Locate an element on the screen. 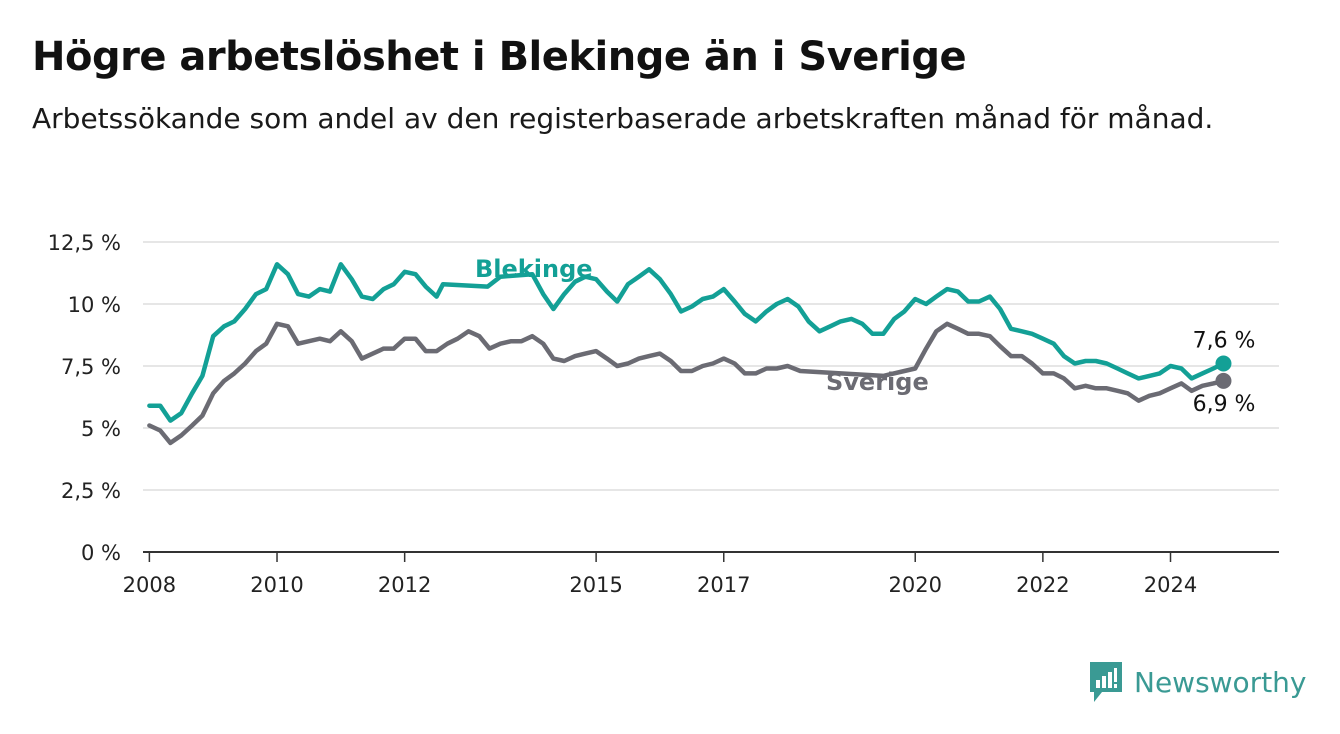 Image resolution: width=1340 pixels, height=734 pixels. x-tick-label: 2012 is located at coordinates (404, 585).